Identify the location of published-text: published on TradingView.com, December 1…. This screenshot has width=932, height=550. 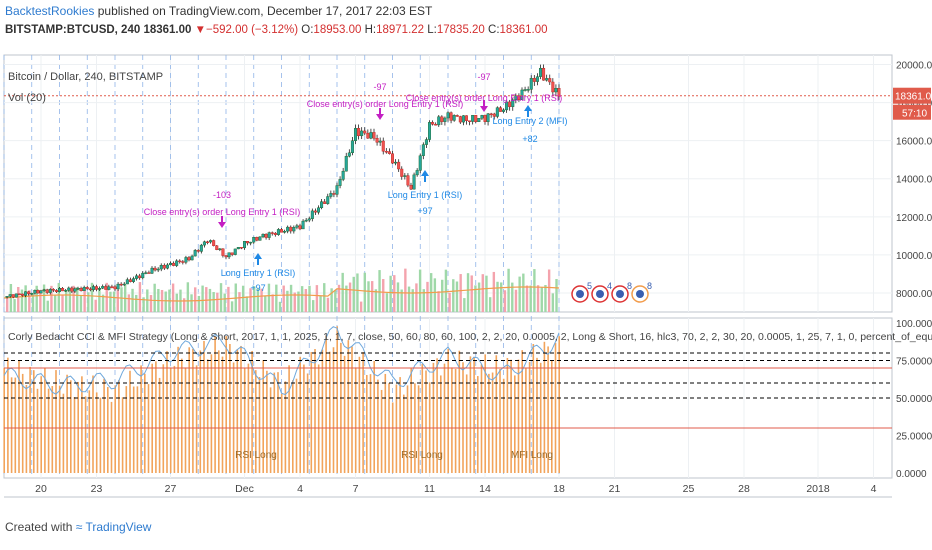
(265, 11).